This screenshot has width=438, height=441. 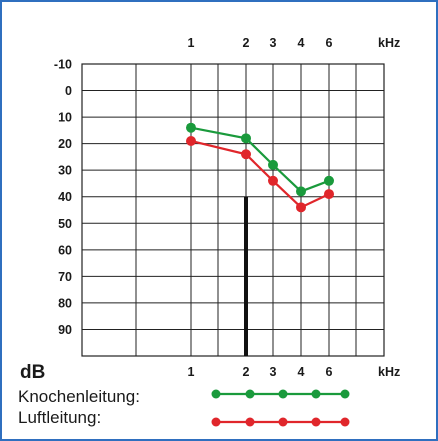 What do you see at coordinates (65, 303) in the screenshot?
I see `y-tick-label: 80` at bounding box center [65, 303].